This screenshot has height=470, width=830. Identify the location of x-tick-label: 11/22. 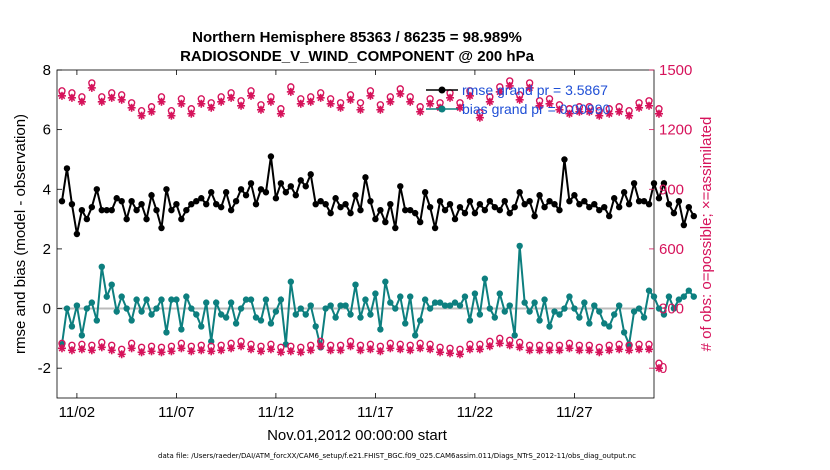
(475, 412).